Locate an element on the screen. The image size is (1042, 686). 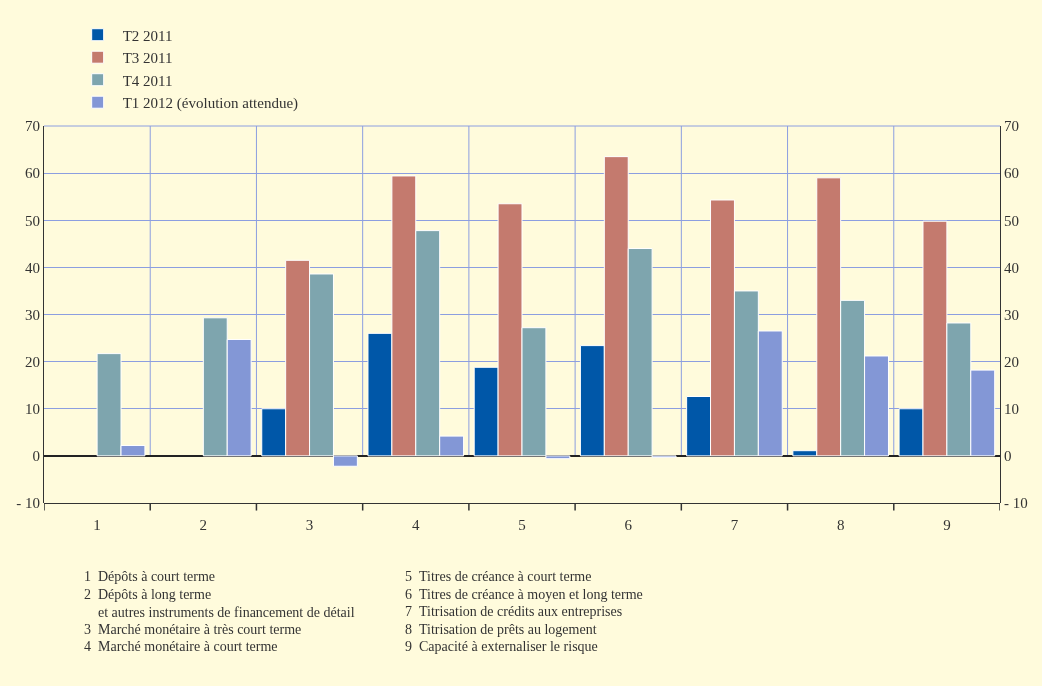
y-tick-label: 0 is located at coordinates (36, 456).